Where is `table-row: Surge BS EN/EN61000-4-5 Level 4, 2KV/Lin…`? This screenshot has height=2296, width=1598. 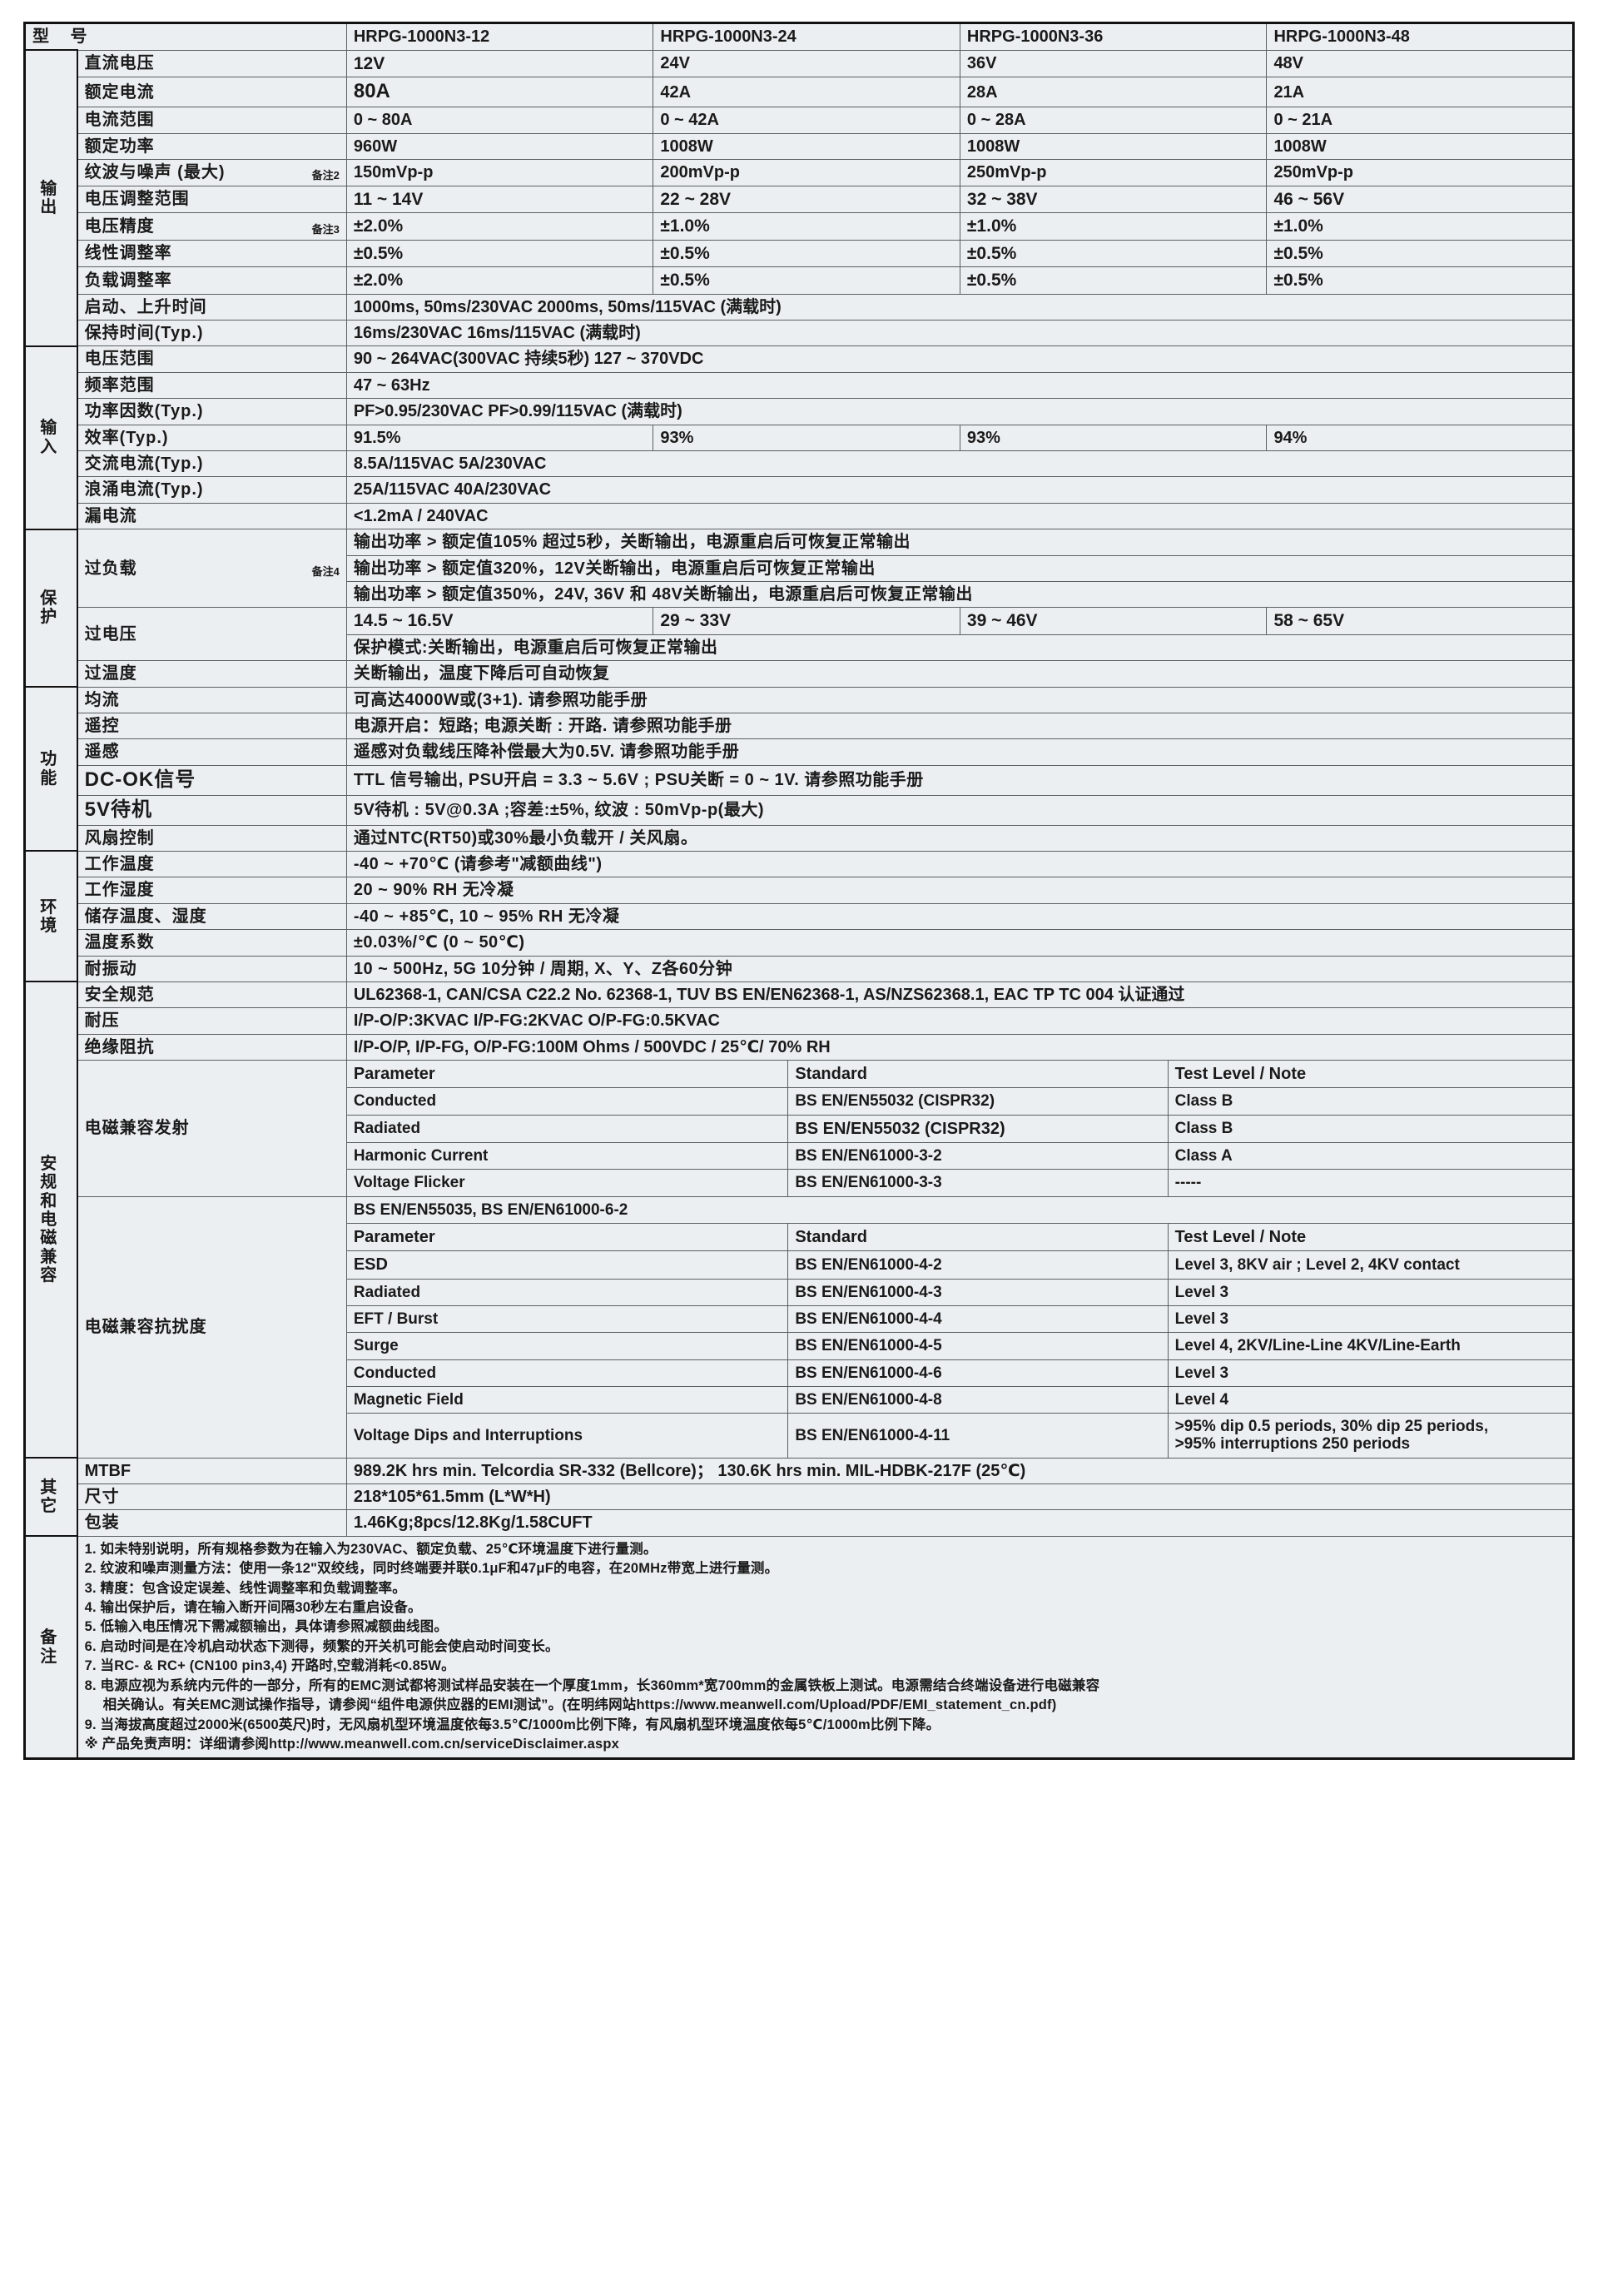
table-row: Surge BS EN/EN61000-4-5 Level 4, 2KV/Lin… is located at coordinates (959, 1346).